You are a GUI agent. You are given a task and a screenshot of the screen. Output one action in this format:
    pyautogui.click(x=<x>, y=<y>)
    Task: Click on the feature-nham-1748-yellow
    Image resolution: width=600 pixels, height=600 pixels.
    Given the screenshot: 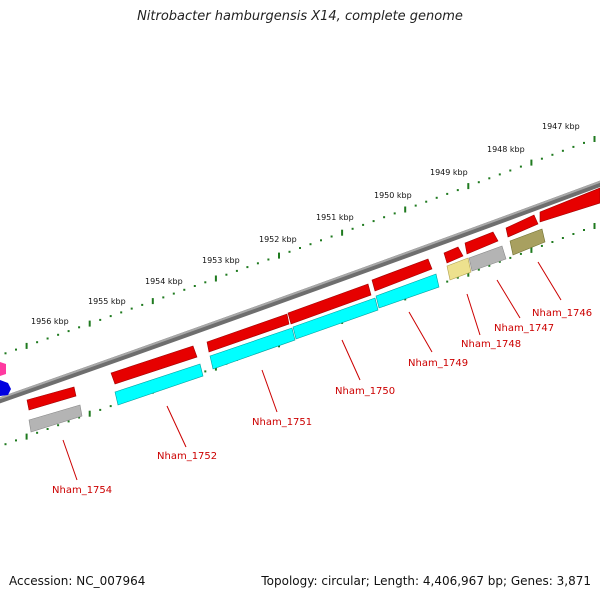 What is the action you would take?
    pyautogui.click(x=459, y=269)
    